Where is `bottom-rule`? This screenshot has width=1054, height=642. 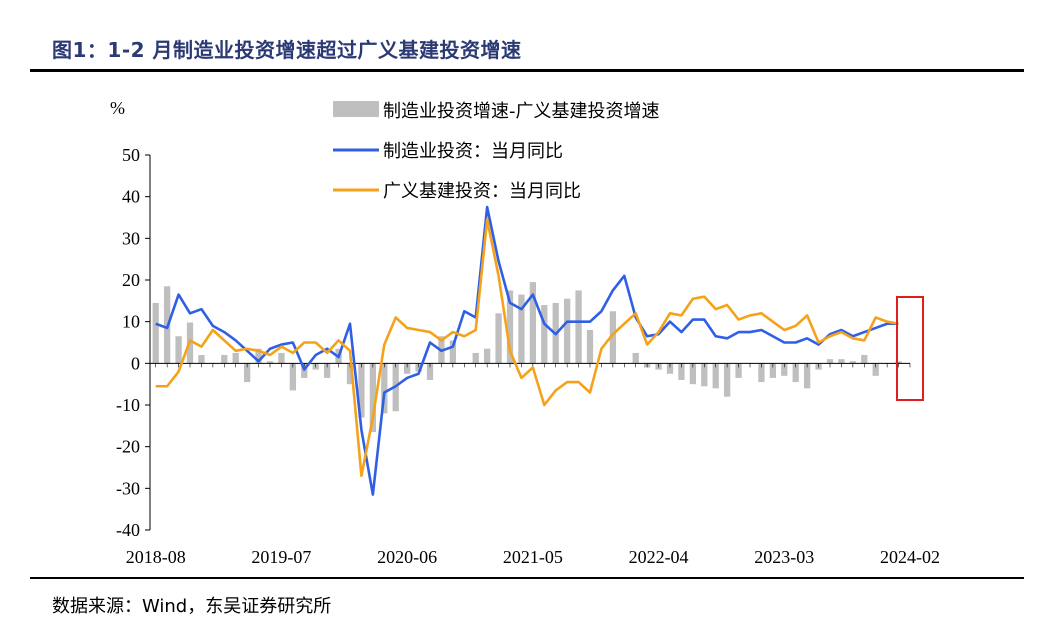
bottom-rule is located at coordinates (527, 578).